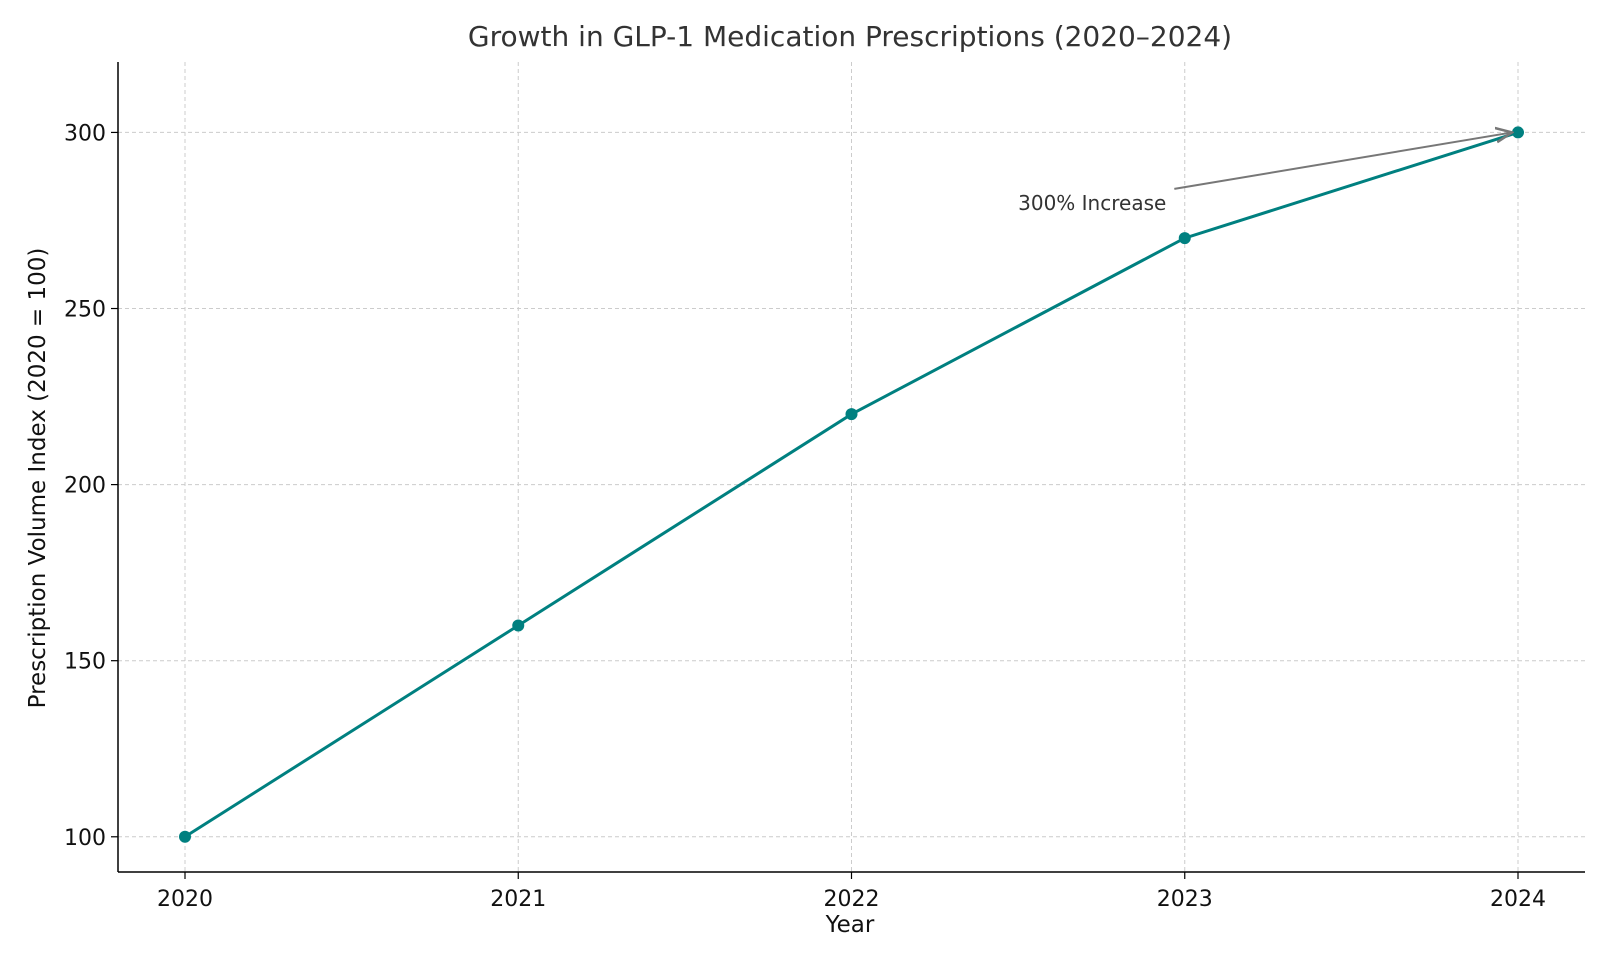 This screenshot has width=1600, height=960. What do you see at coordinates (518, 899) in the screenshot?
I see `x-tick-label: 2021` at bounding box center [518, 899].